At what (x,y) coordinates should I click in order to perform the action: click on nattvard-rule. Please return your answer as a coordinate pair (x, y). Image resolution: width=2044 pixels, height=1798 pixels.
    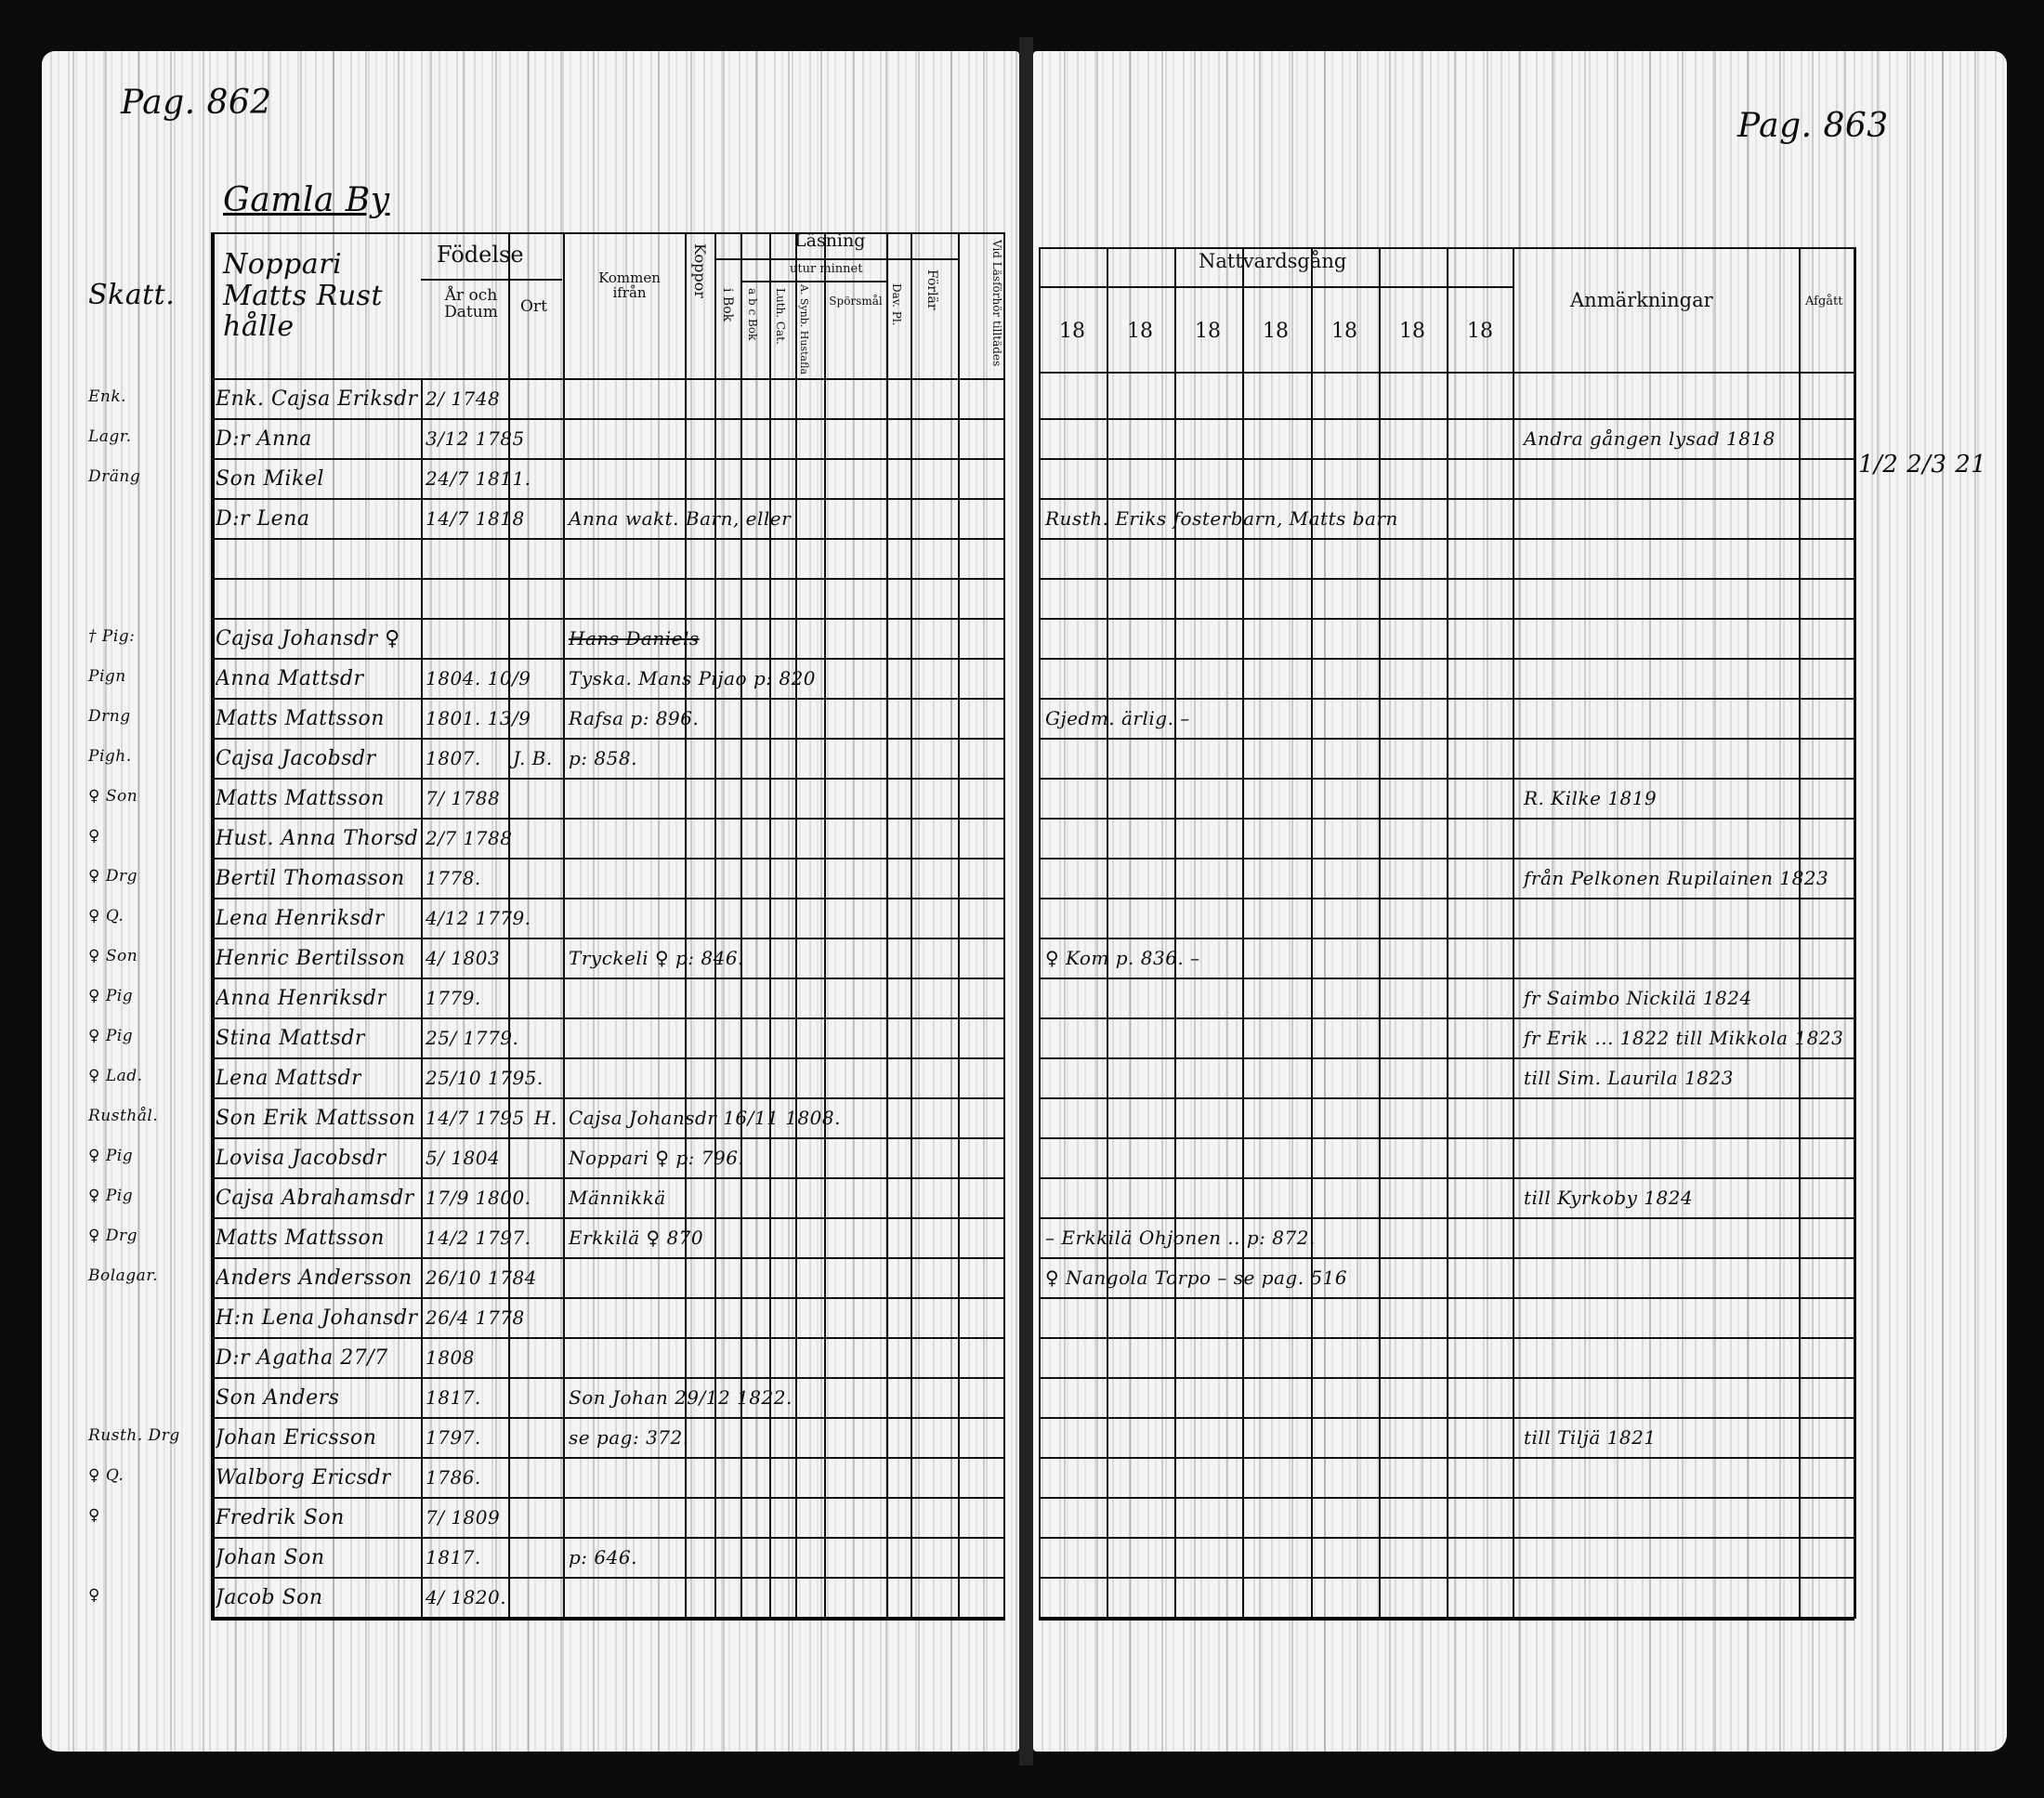
    Looking at the image, I should click on (1276, 287).